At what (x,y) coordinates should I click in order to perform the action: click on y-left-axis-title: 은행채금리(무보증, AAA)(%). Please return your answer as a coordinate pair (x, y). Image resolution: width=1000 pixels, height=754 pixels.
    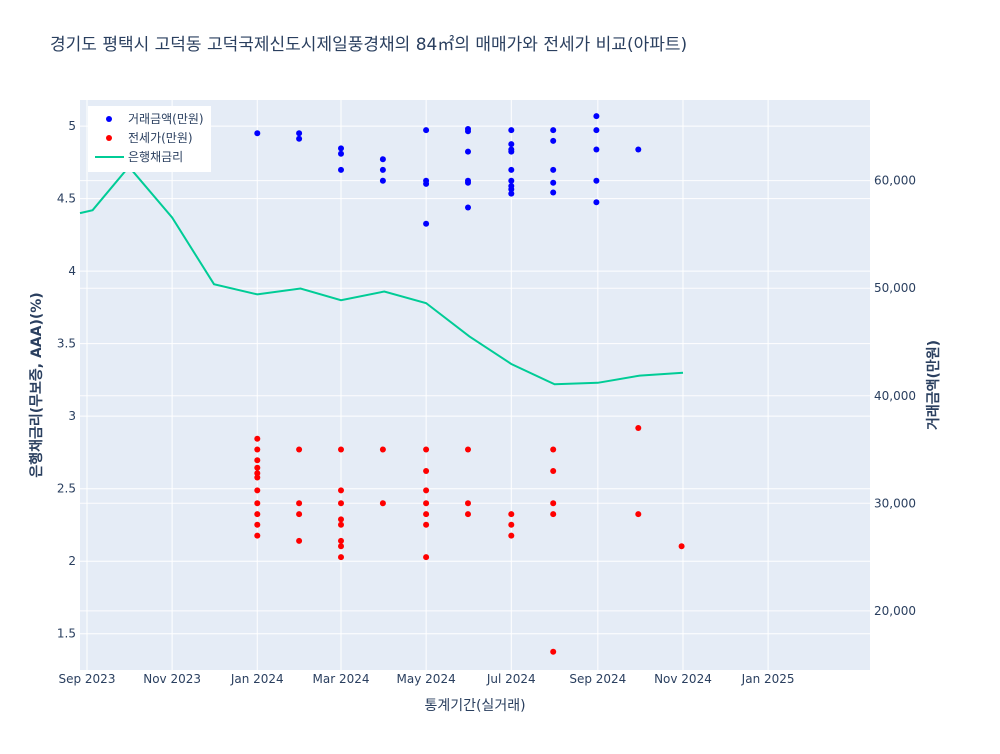
    Looking at the image, I should click on (37, 384).